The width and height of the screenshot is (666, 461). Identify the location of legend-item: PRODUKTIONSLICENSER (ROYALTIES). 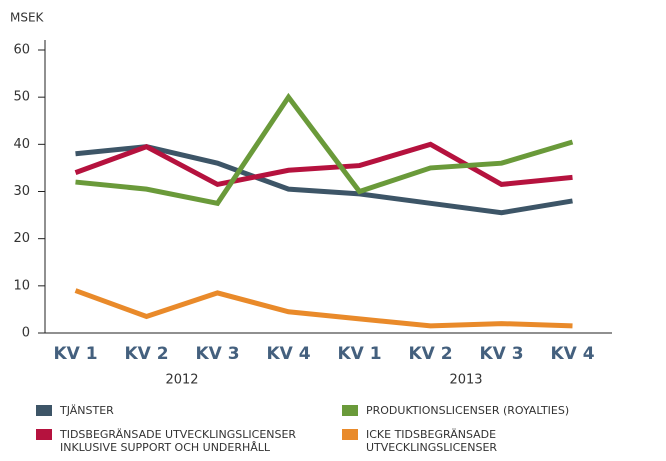
(485, 410).